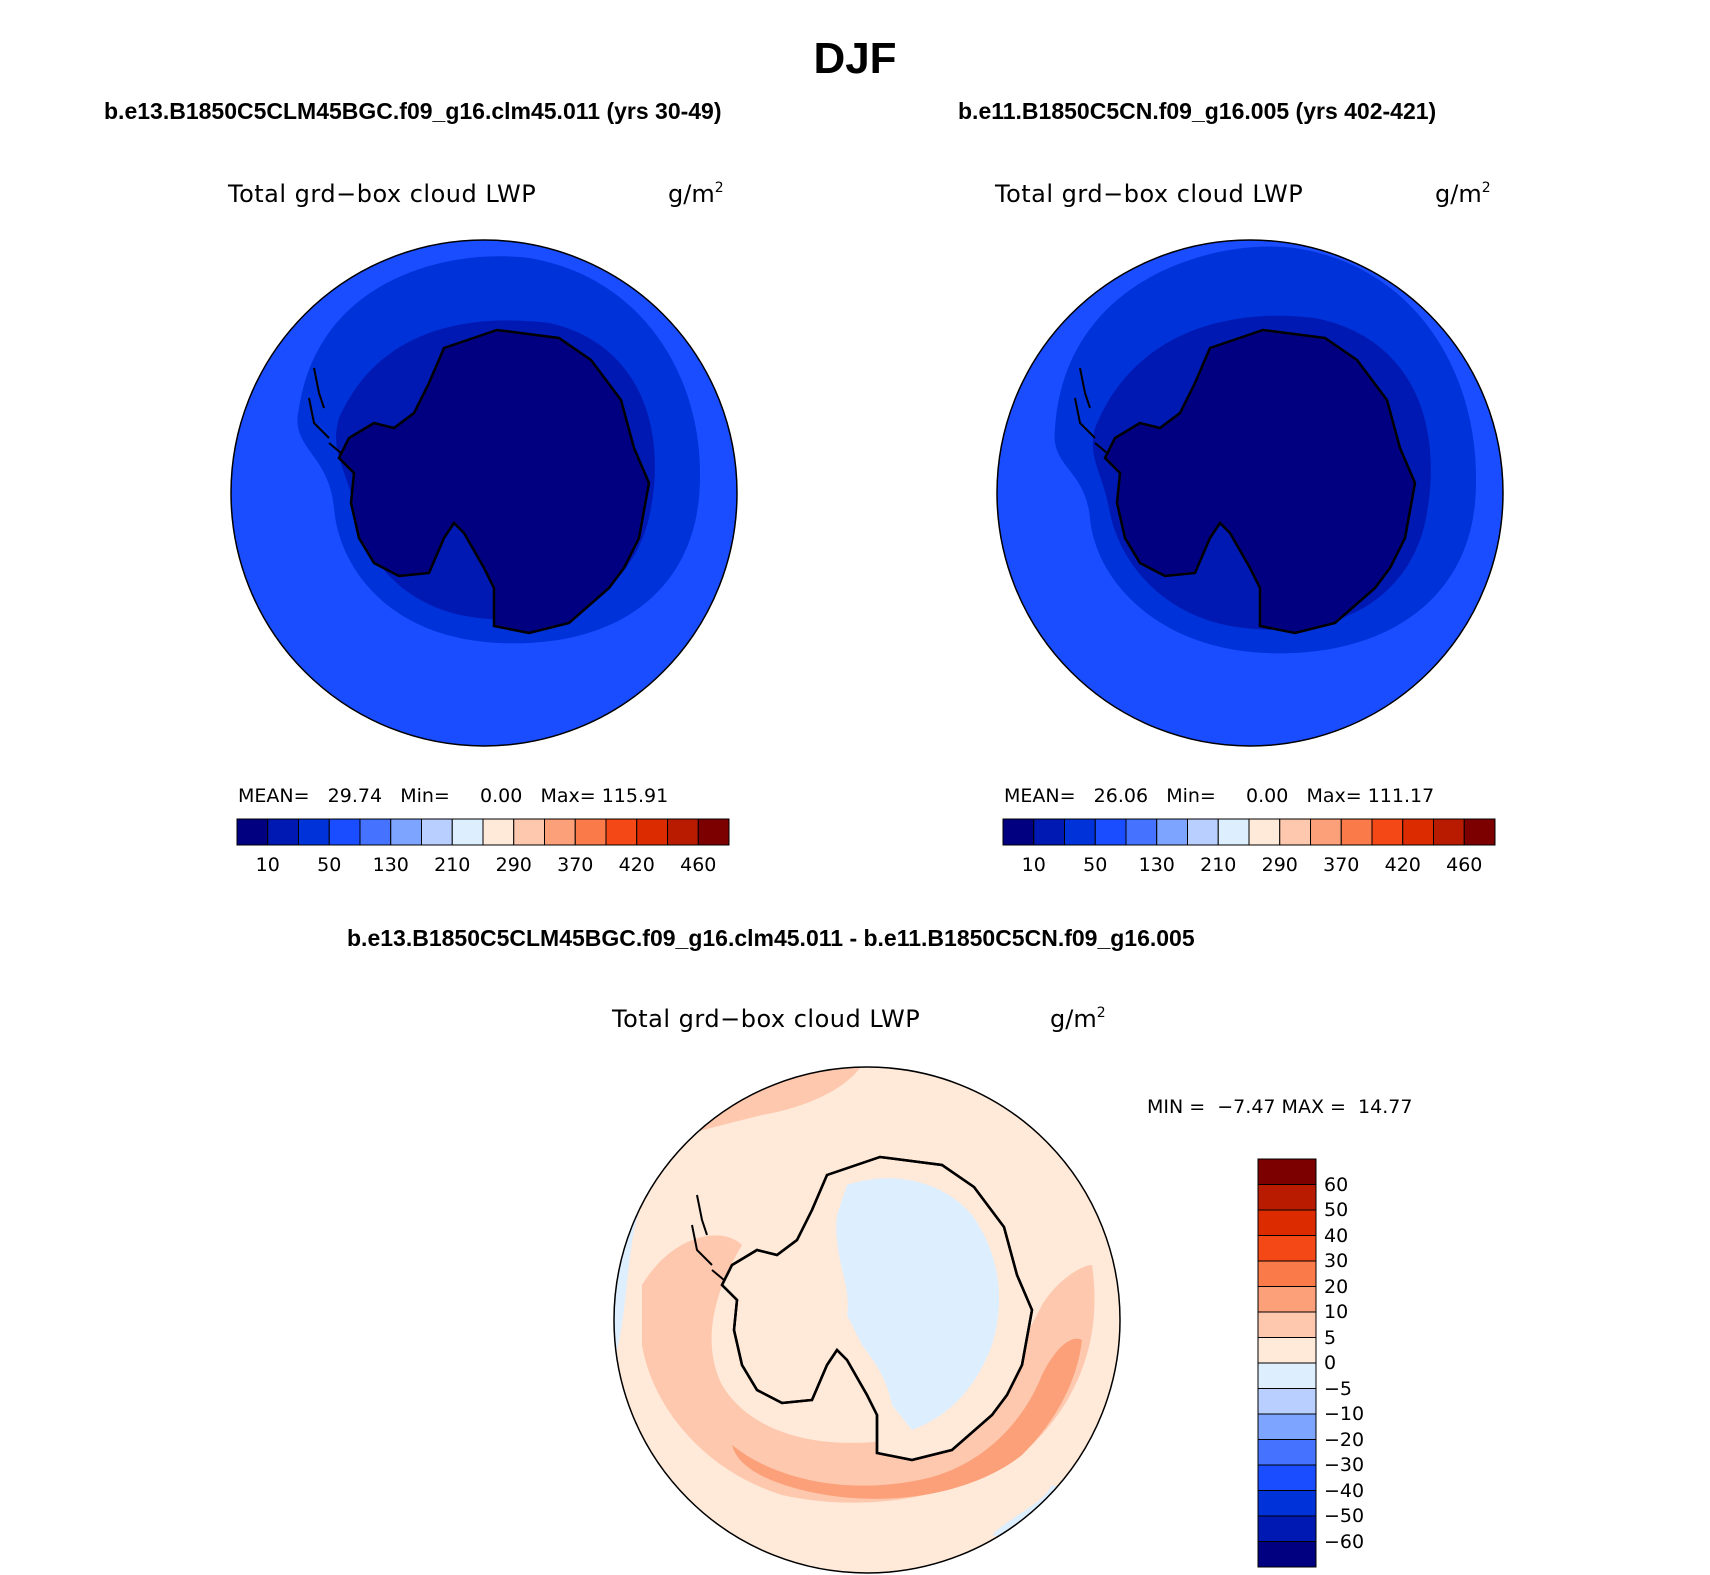 The height and width of the screenshot is (1575, 1710). I want to click on difference-variable-label: Total grd−box cloud LWP, so click(766, 1019).